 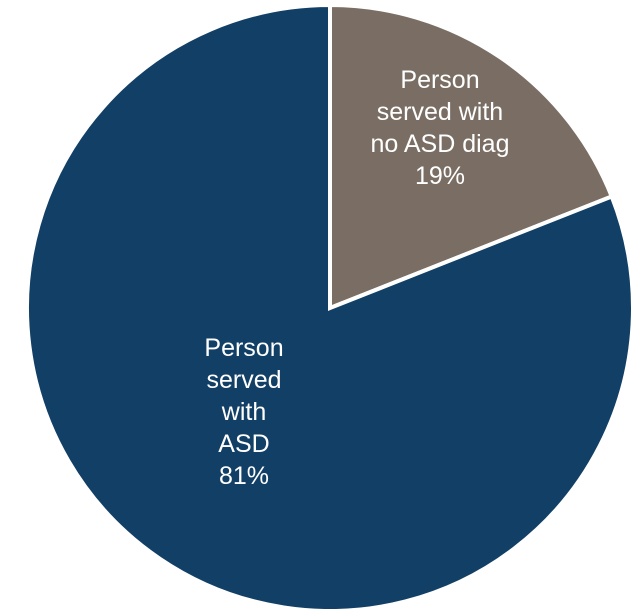 I want to click on pie-slice-label-0: Person served with no ASD diag 19%, so click(x=440, y=128).